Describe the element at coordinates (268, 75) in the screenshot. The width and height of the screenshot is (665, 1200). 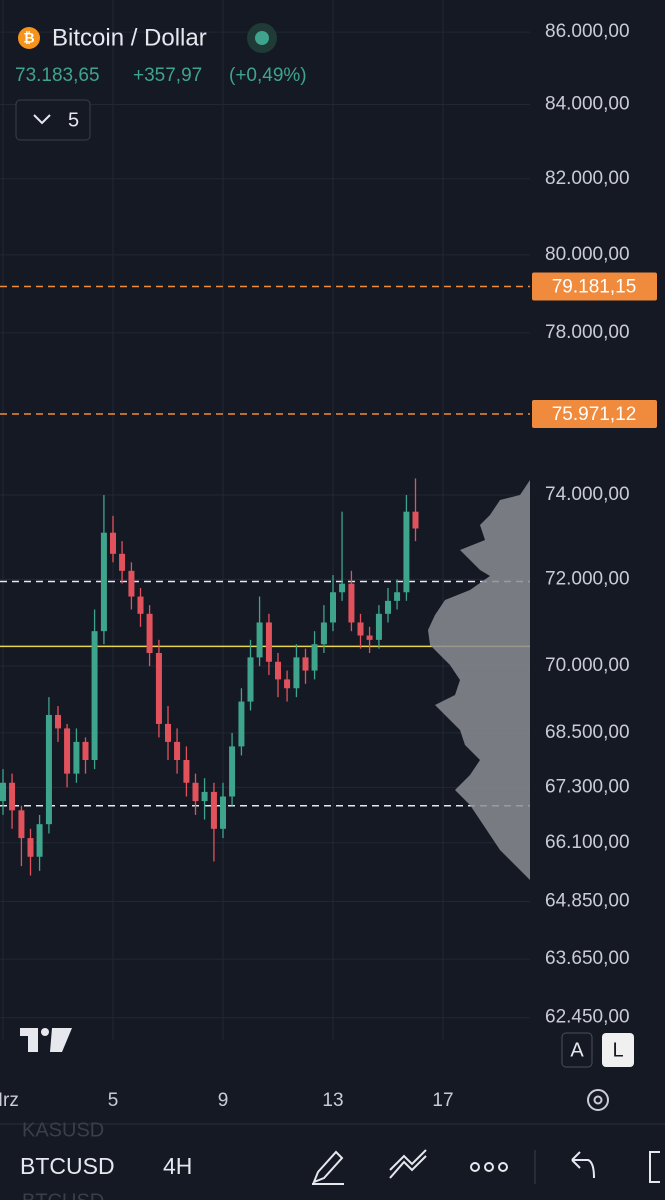
I see `price-change-pct: (+0,49%)` at that location.